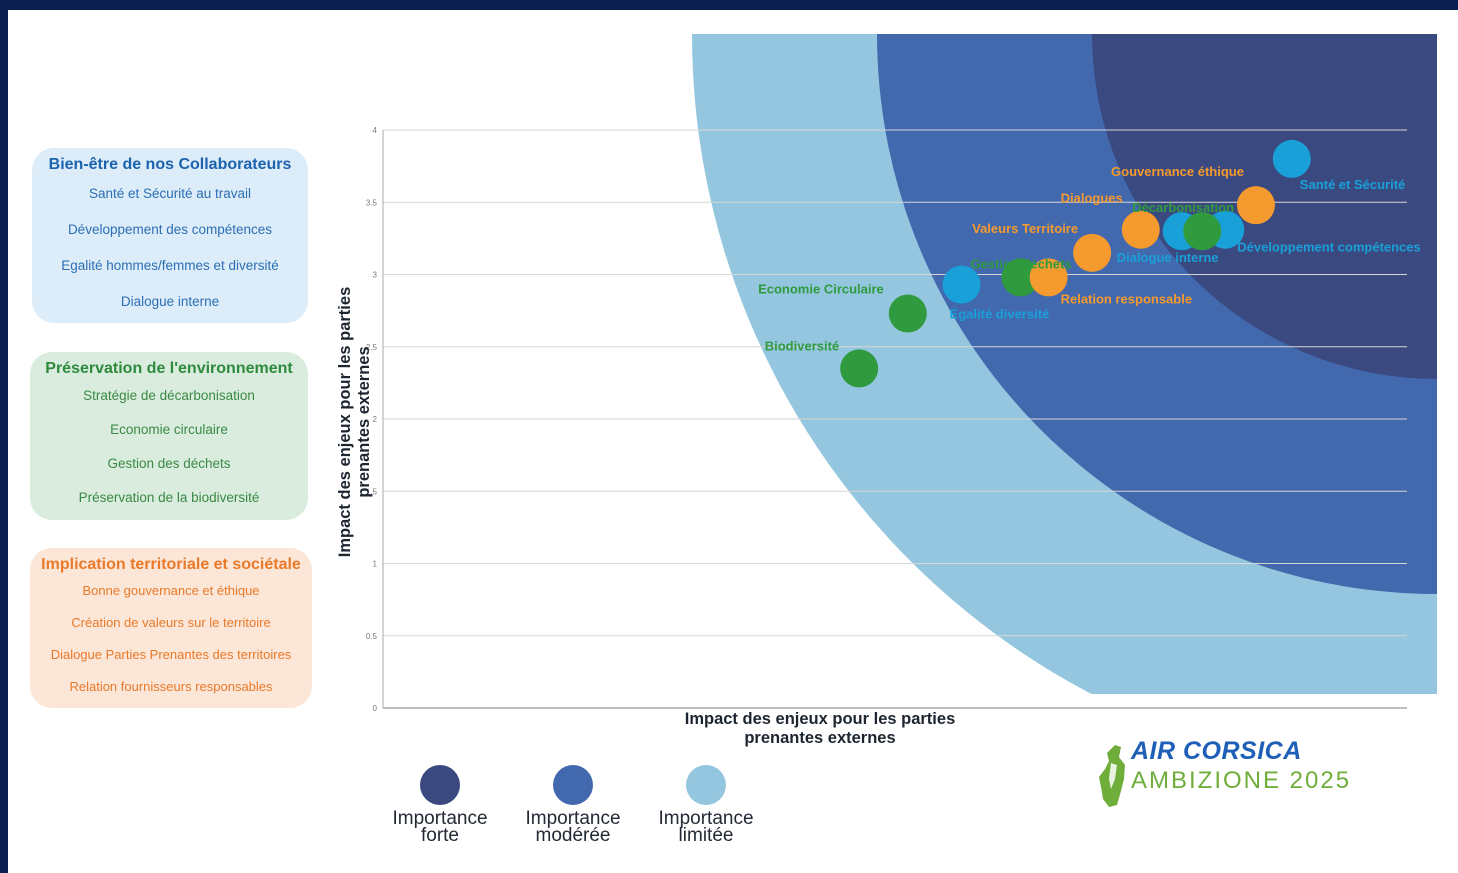 This screenshot has width=1458, height=873. What do you see at coordinates (372, 491) in the screenshot?
I see `y-tick-label: 1.5` at bounding box center [372, 491].